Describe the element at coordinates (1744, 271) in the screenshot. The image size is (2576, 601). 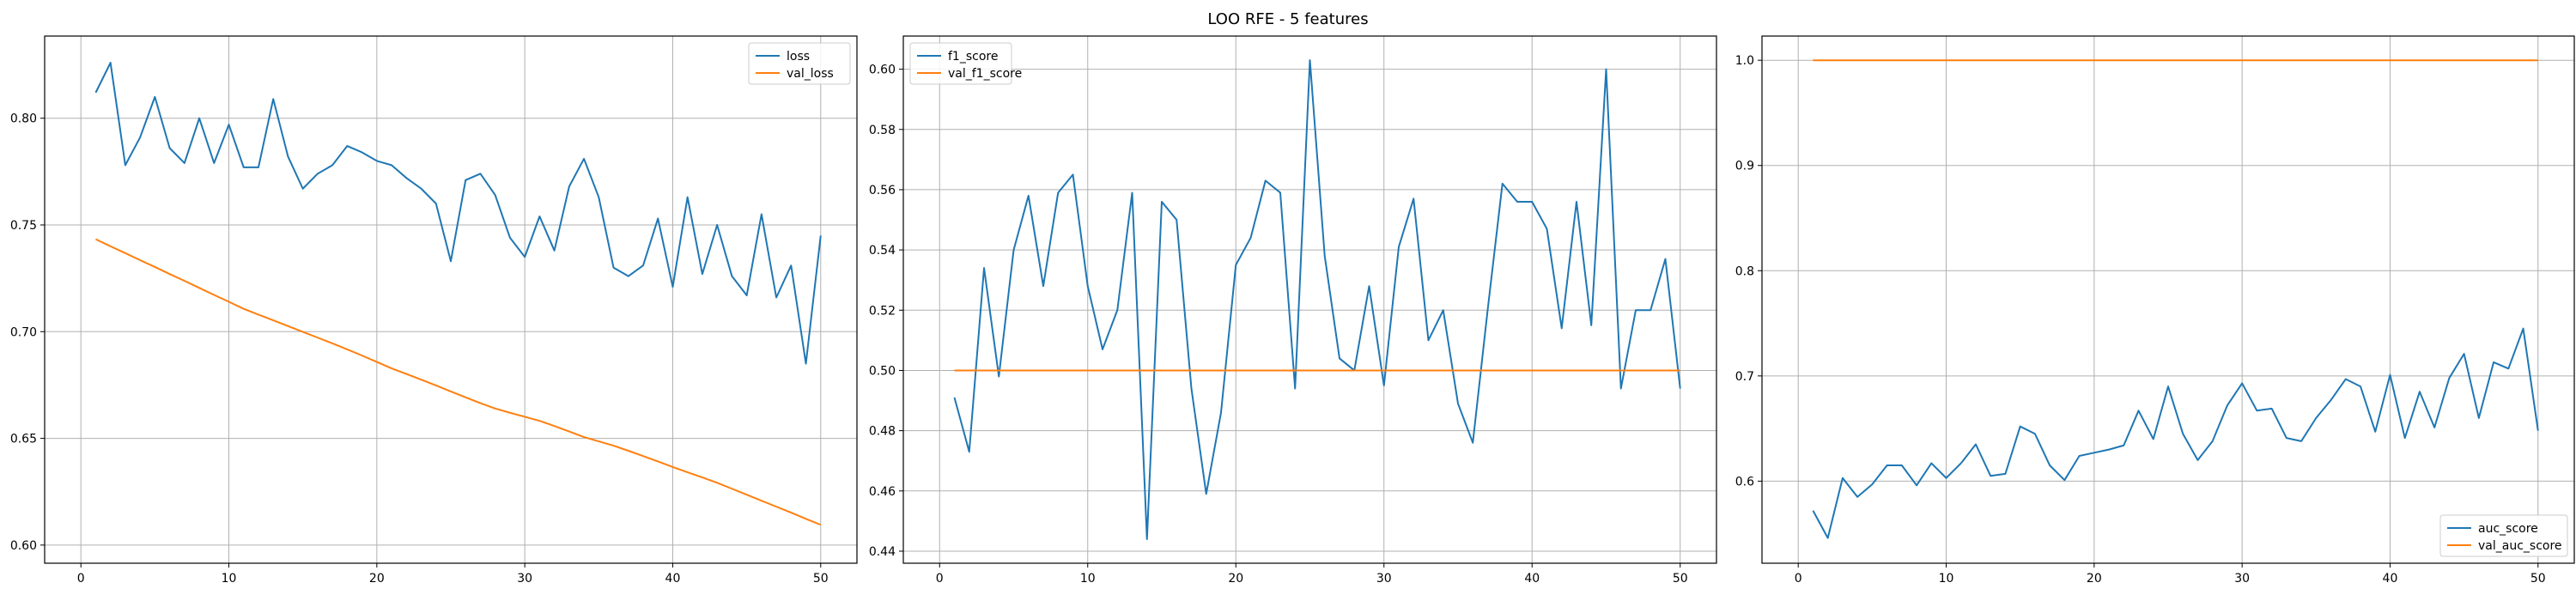
I see `y-tick-label: 0.8` at that location.